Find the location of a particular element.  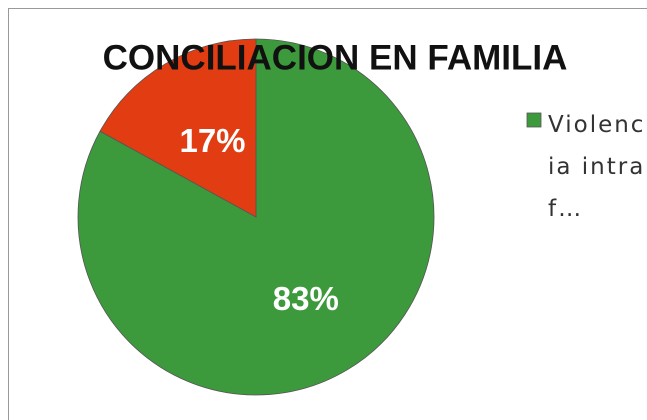

legend-swatch is located at coordinates (534, 120).